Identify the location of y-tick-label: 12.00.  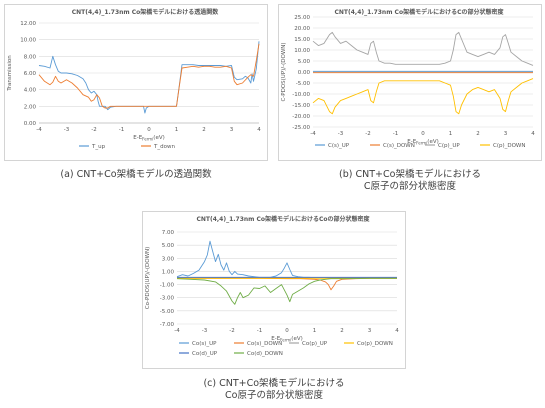
(28, 24).